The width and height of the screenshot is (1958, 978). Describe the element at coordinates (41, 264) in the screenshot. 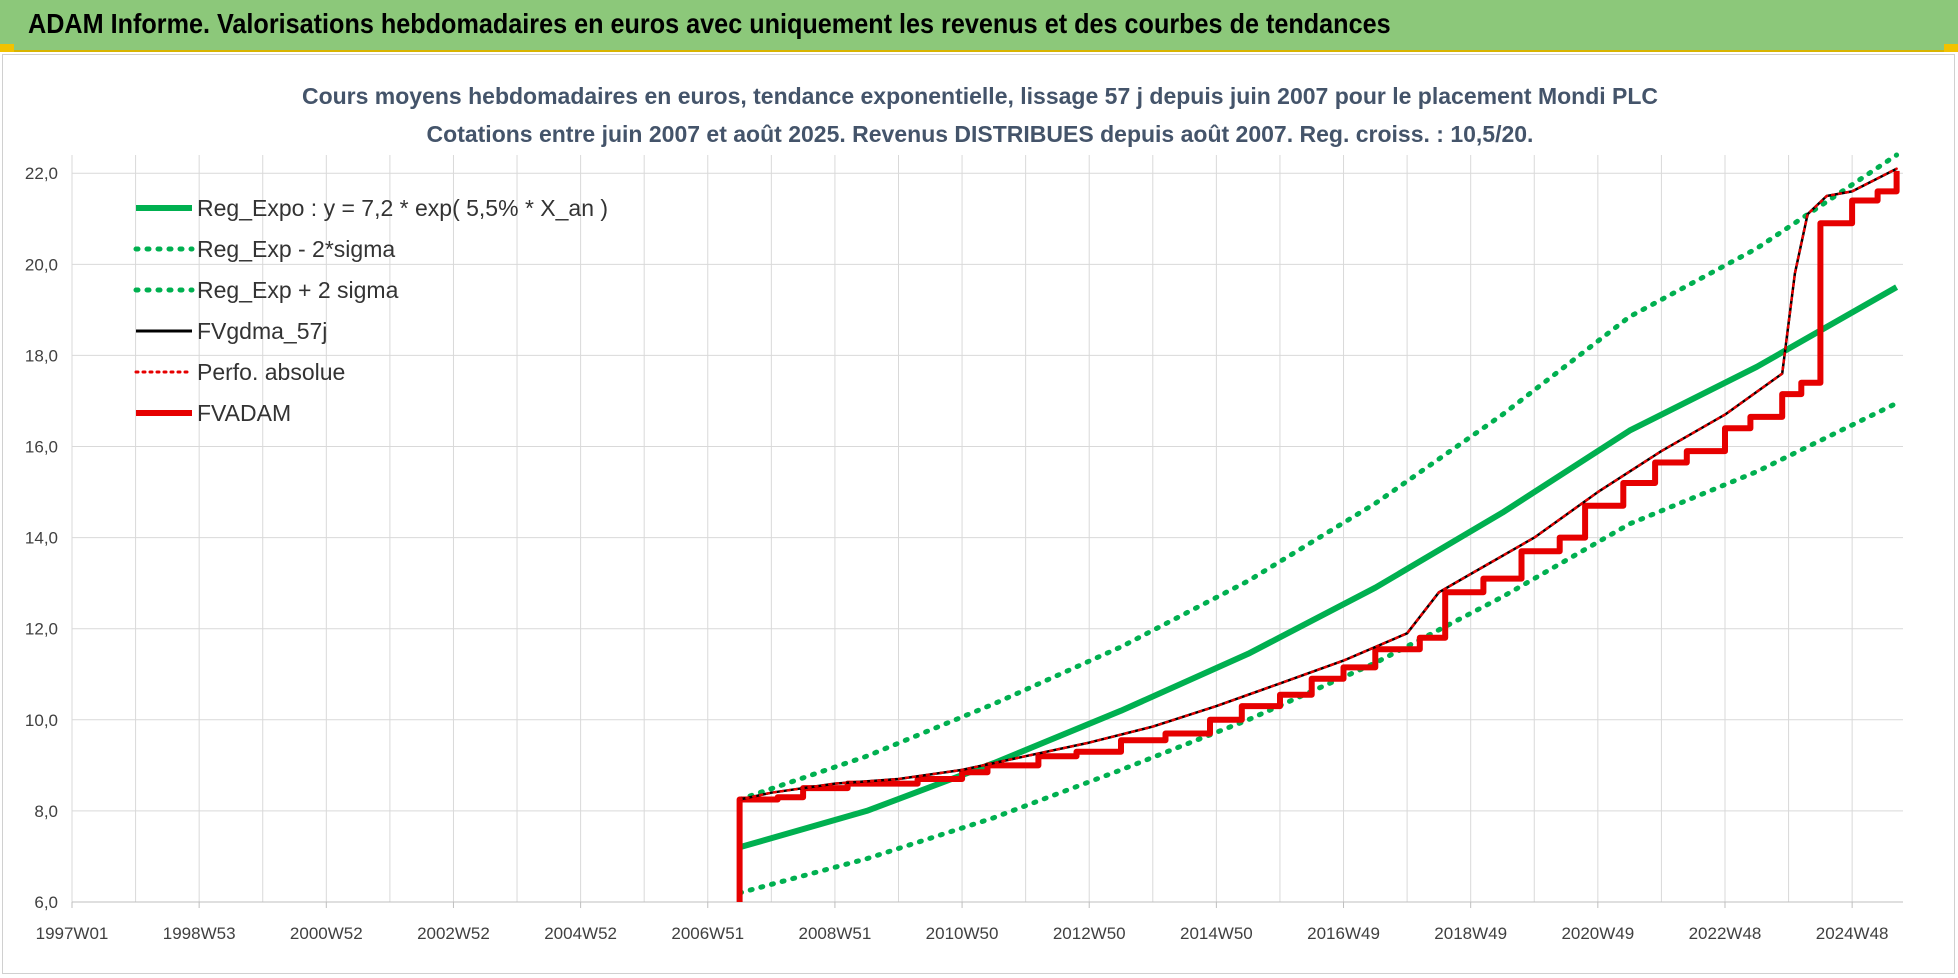

I see `y-tick-label: 20,0` at that location.